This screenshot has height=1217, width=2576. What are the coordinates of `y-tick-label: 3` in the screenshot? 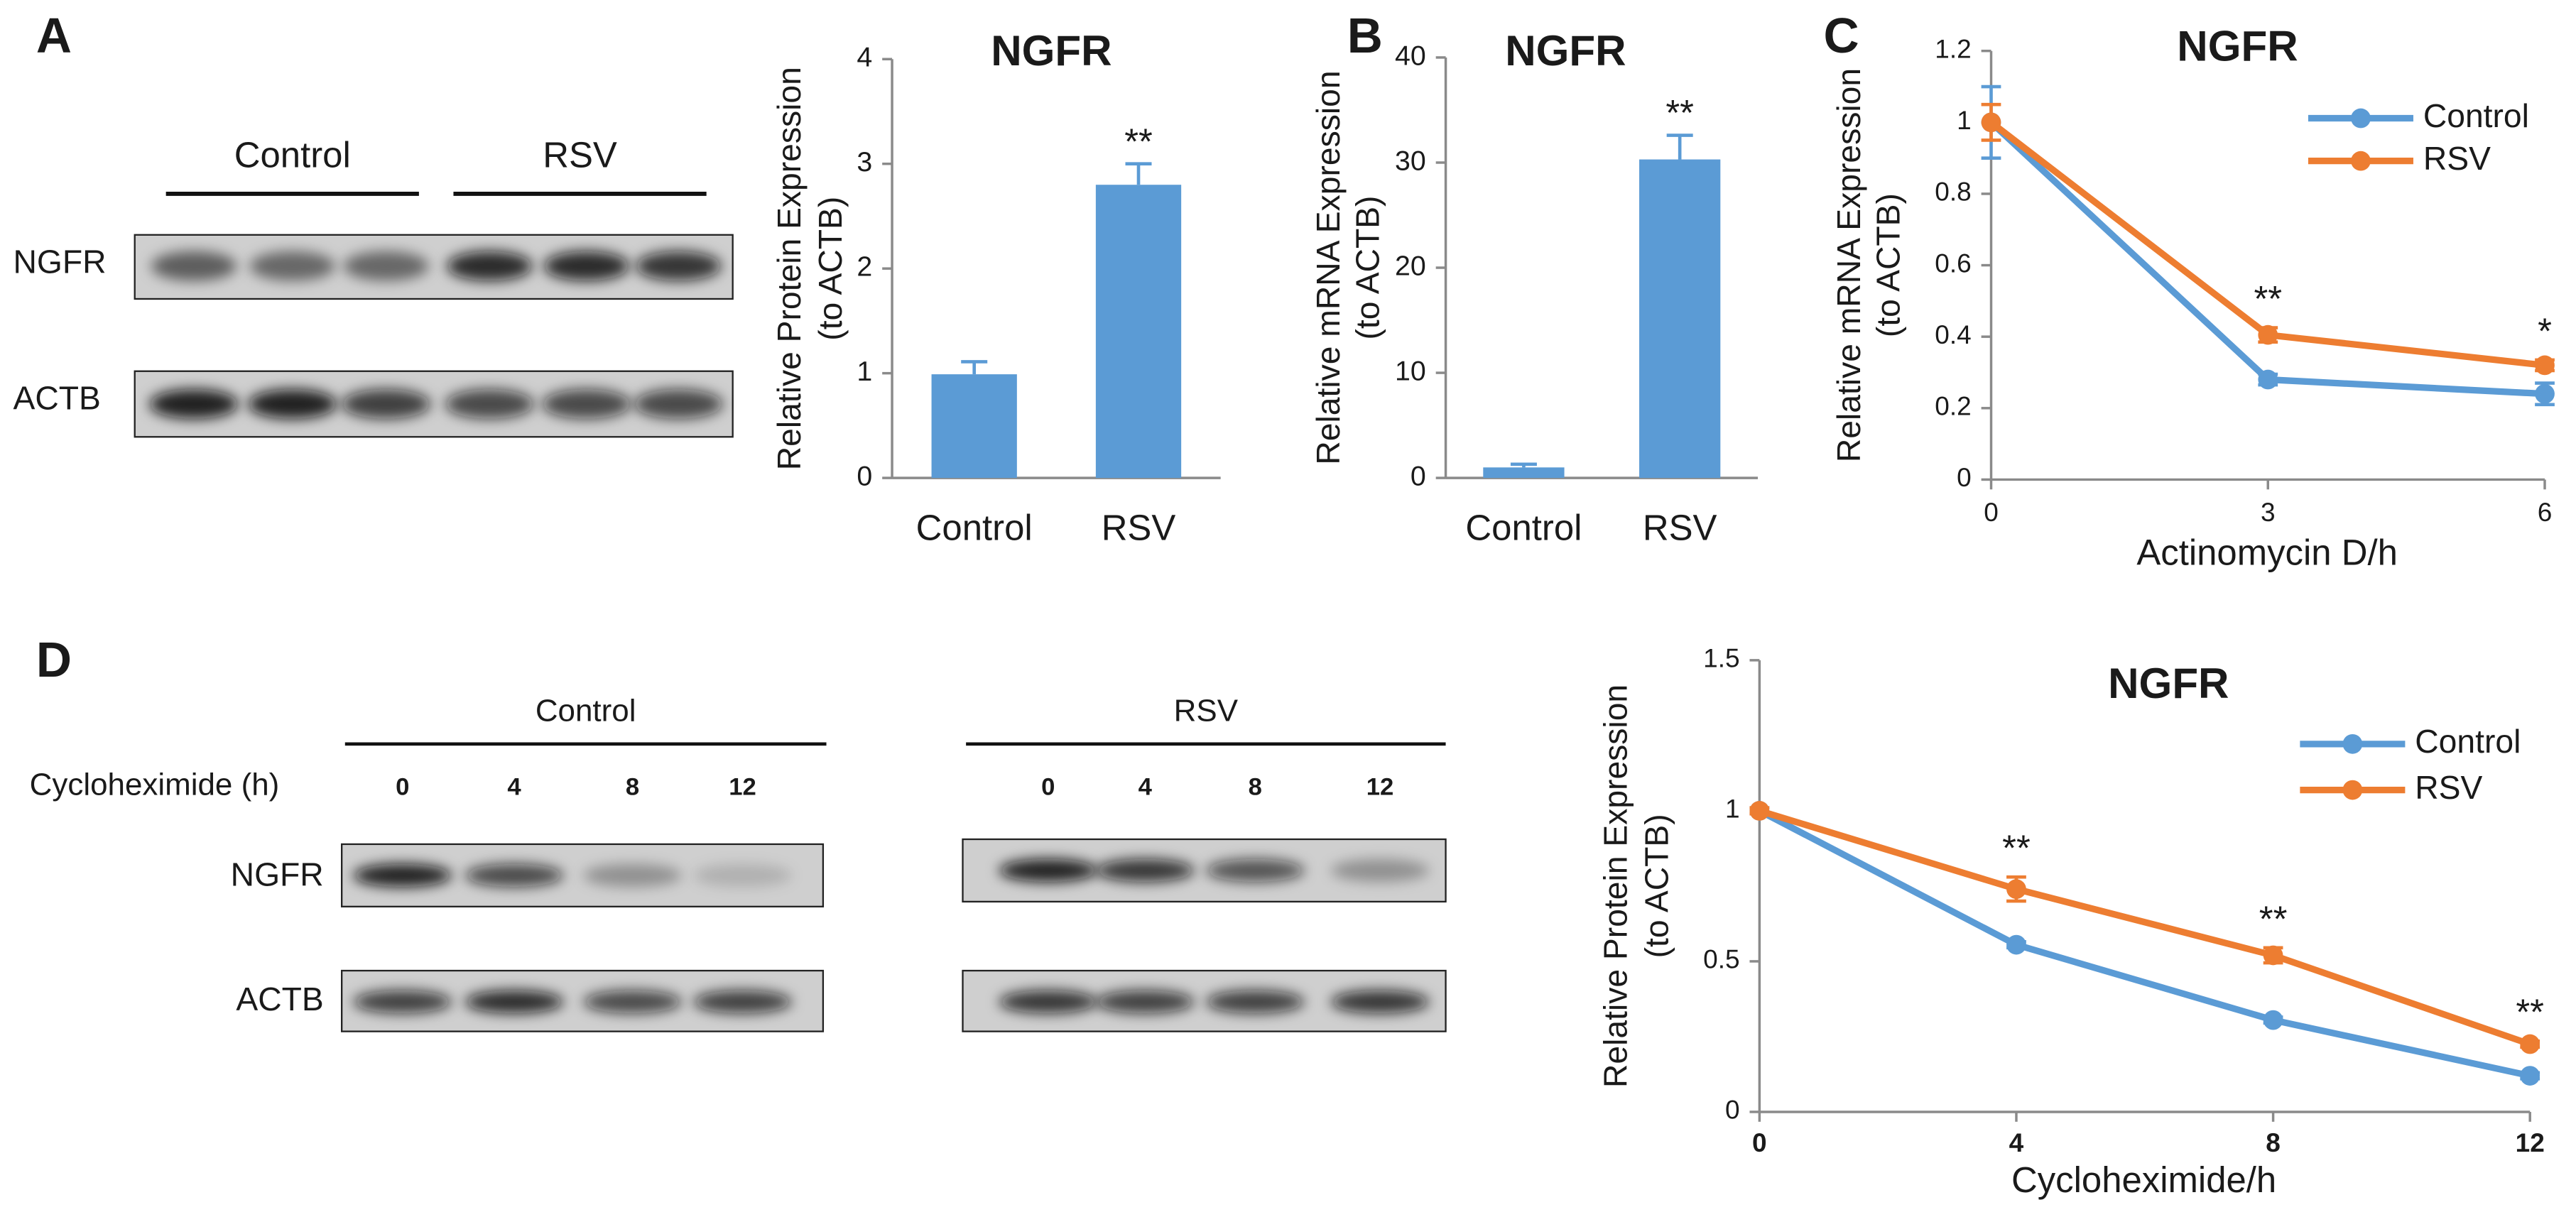 It's located at (864, 162).